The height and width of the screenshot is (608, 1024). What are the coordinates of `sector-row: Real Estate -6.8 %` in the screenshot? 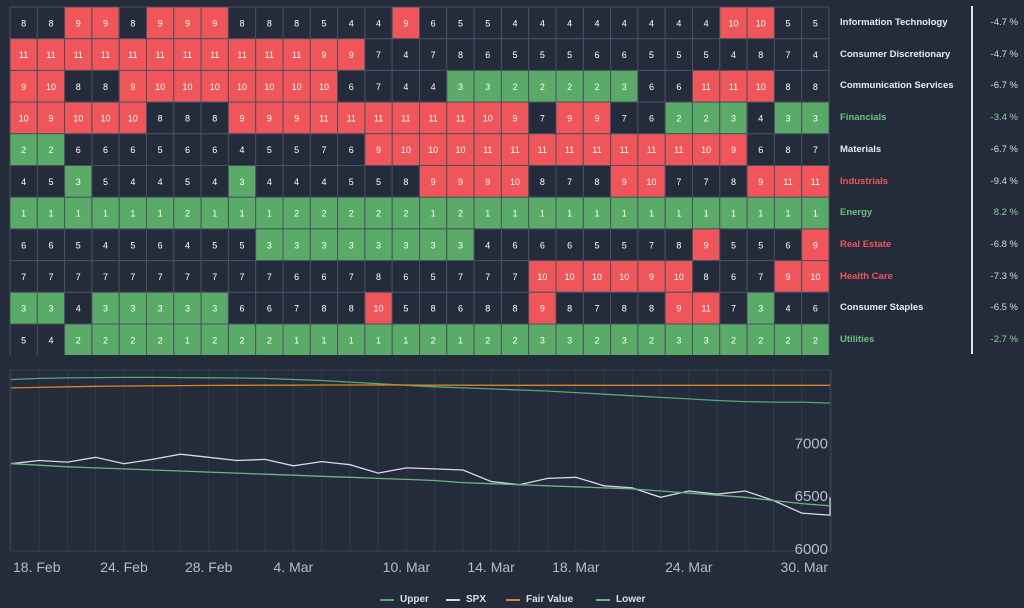 It's located at (929, 244).